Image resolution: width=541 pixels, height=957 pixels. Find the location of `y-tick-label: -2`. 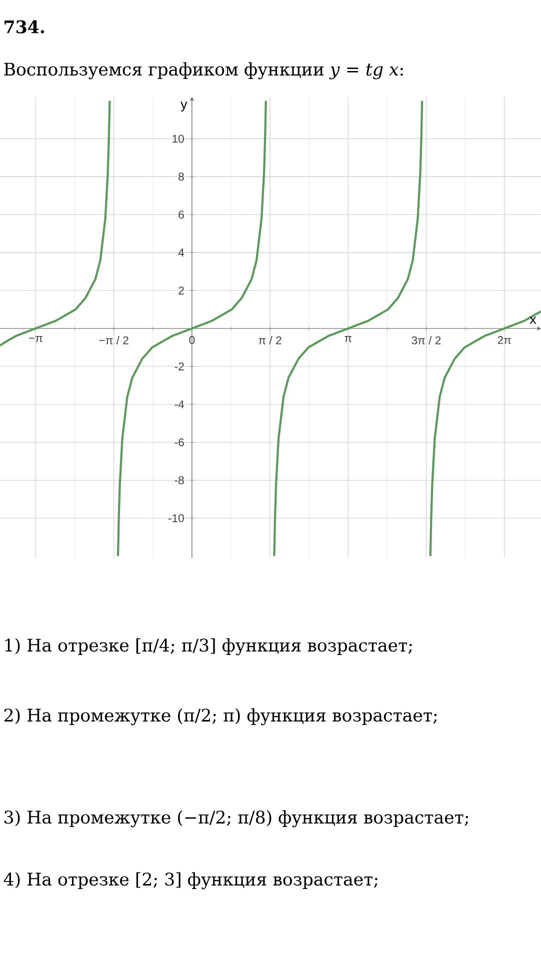

y-tick-label: -2 is located at coordinates (179, 366).